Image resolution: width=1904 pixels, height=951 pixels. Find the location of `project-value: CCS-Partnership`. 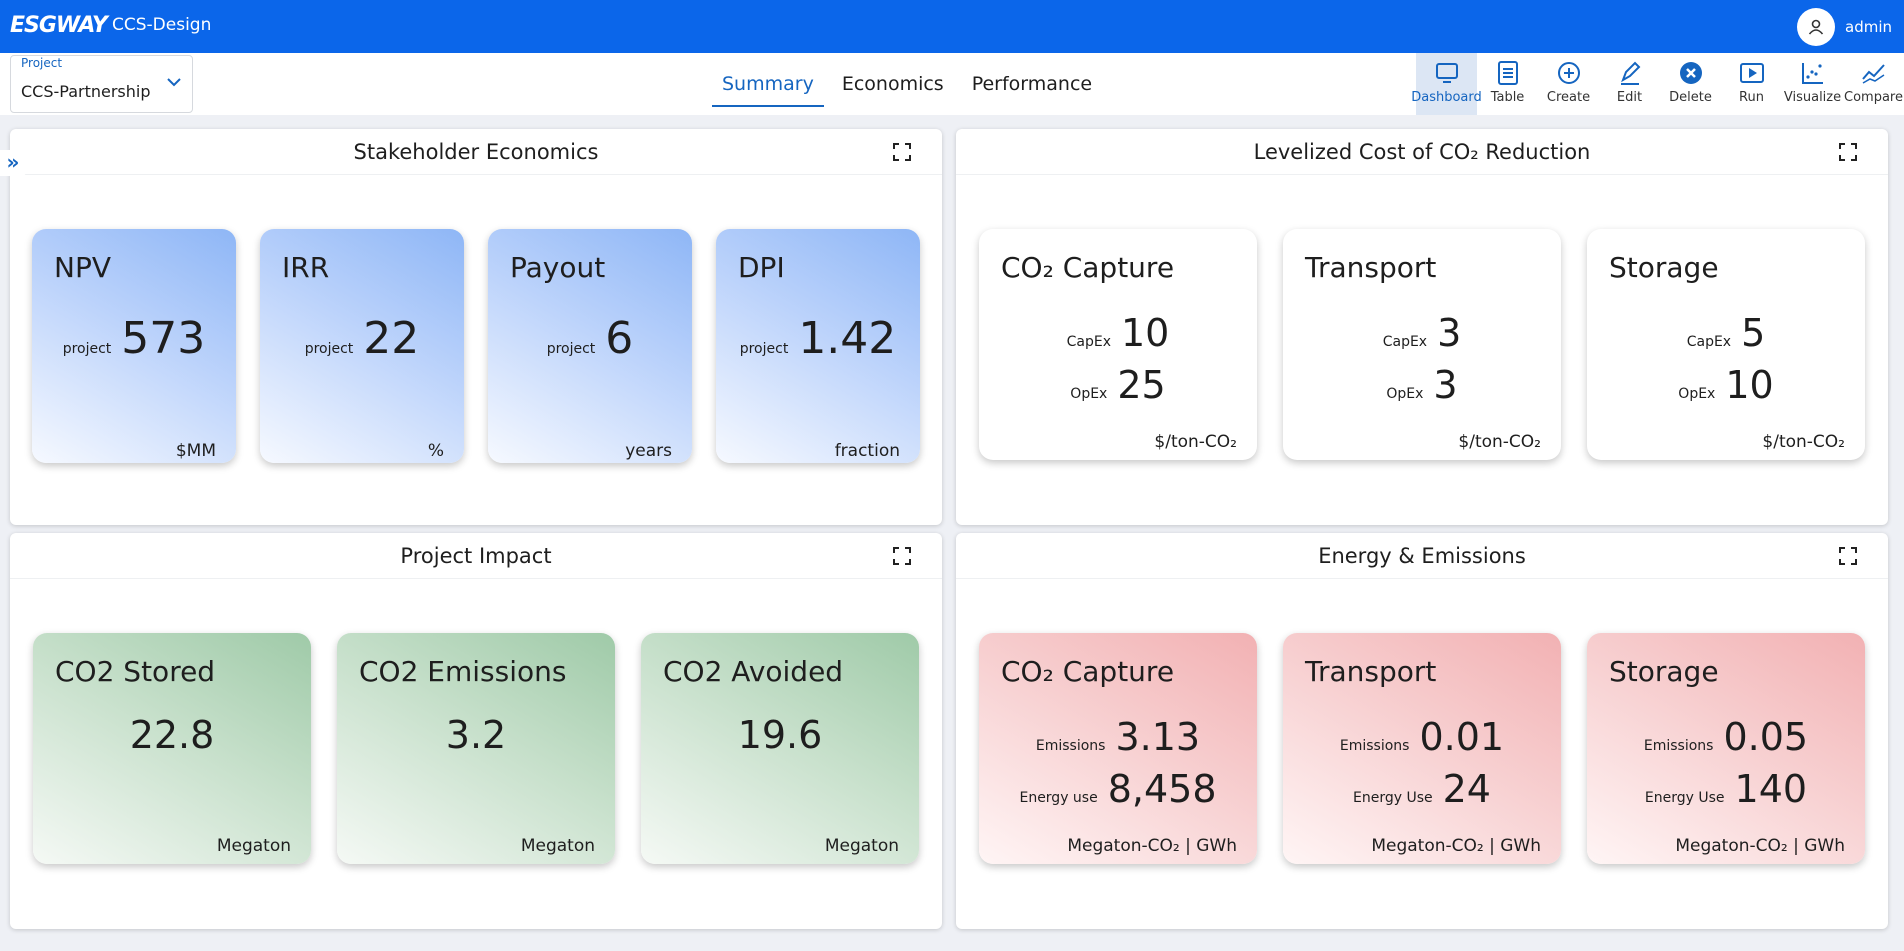

project-value: CCS-Partnership is located at coordinates (86, 91).